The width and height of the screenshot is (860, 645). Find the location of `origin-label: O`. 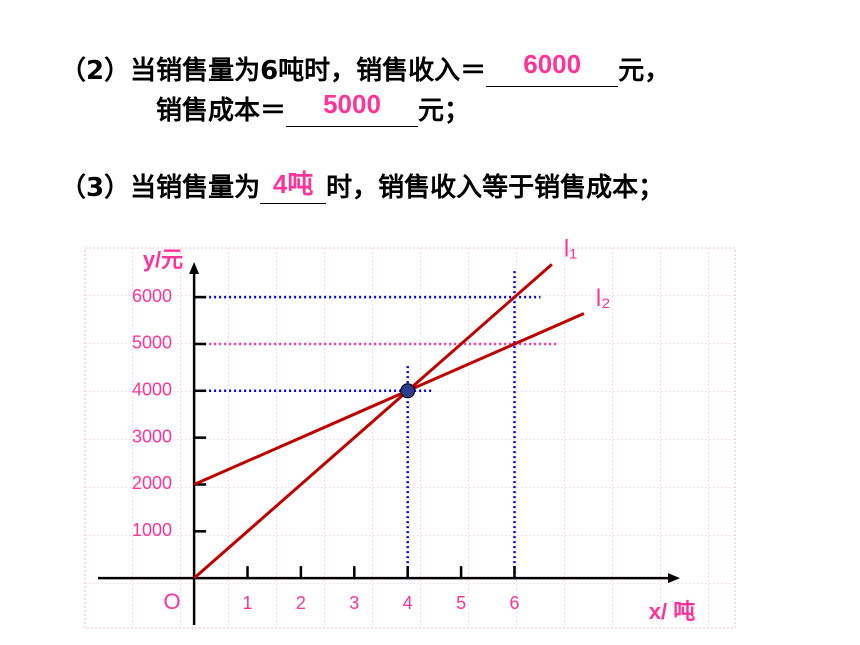

origin-label: O is located at coordinates (171, 601).